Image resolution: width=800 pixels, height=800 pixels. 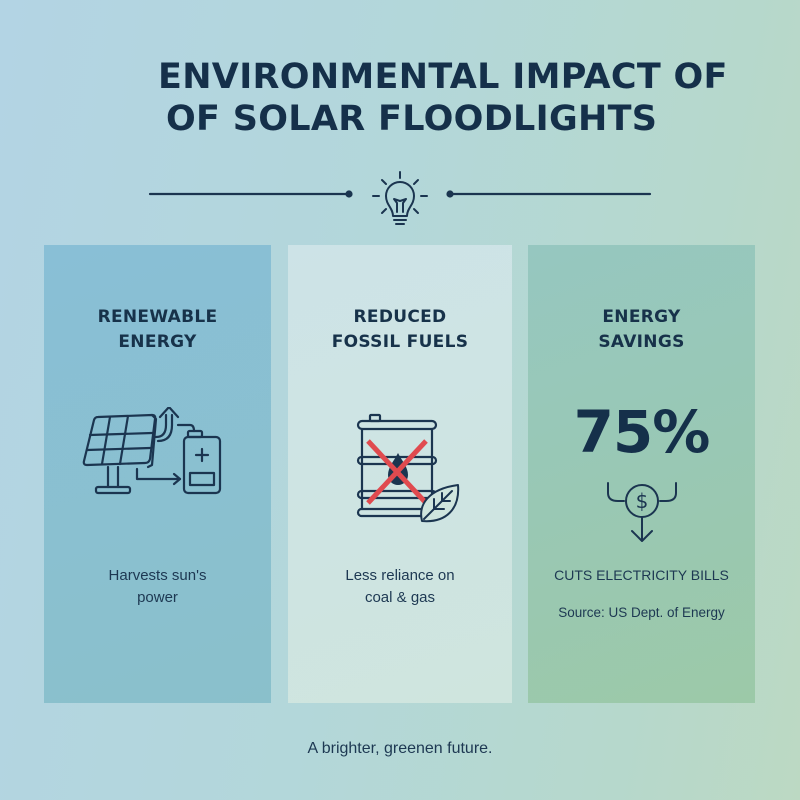 What do you see at coordinates (400, 575) in the screenshot?
I see `desc-line: Less reliance on` at bounding box center [400, 575].